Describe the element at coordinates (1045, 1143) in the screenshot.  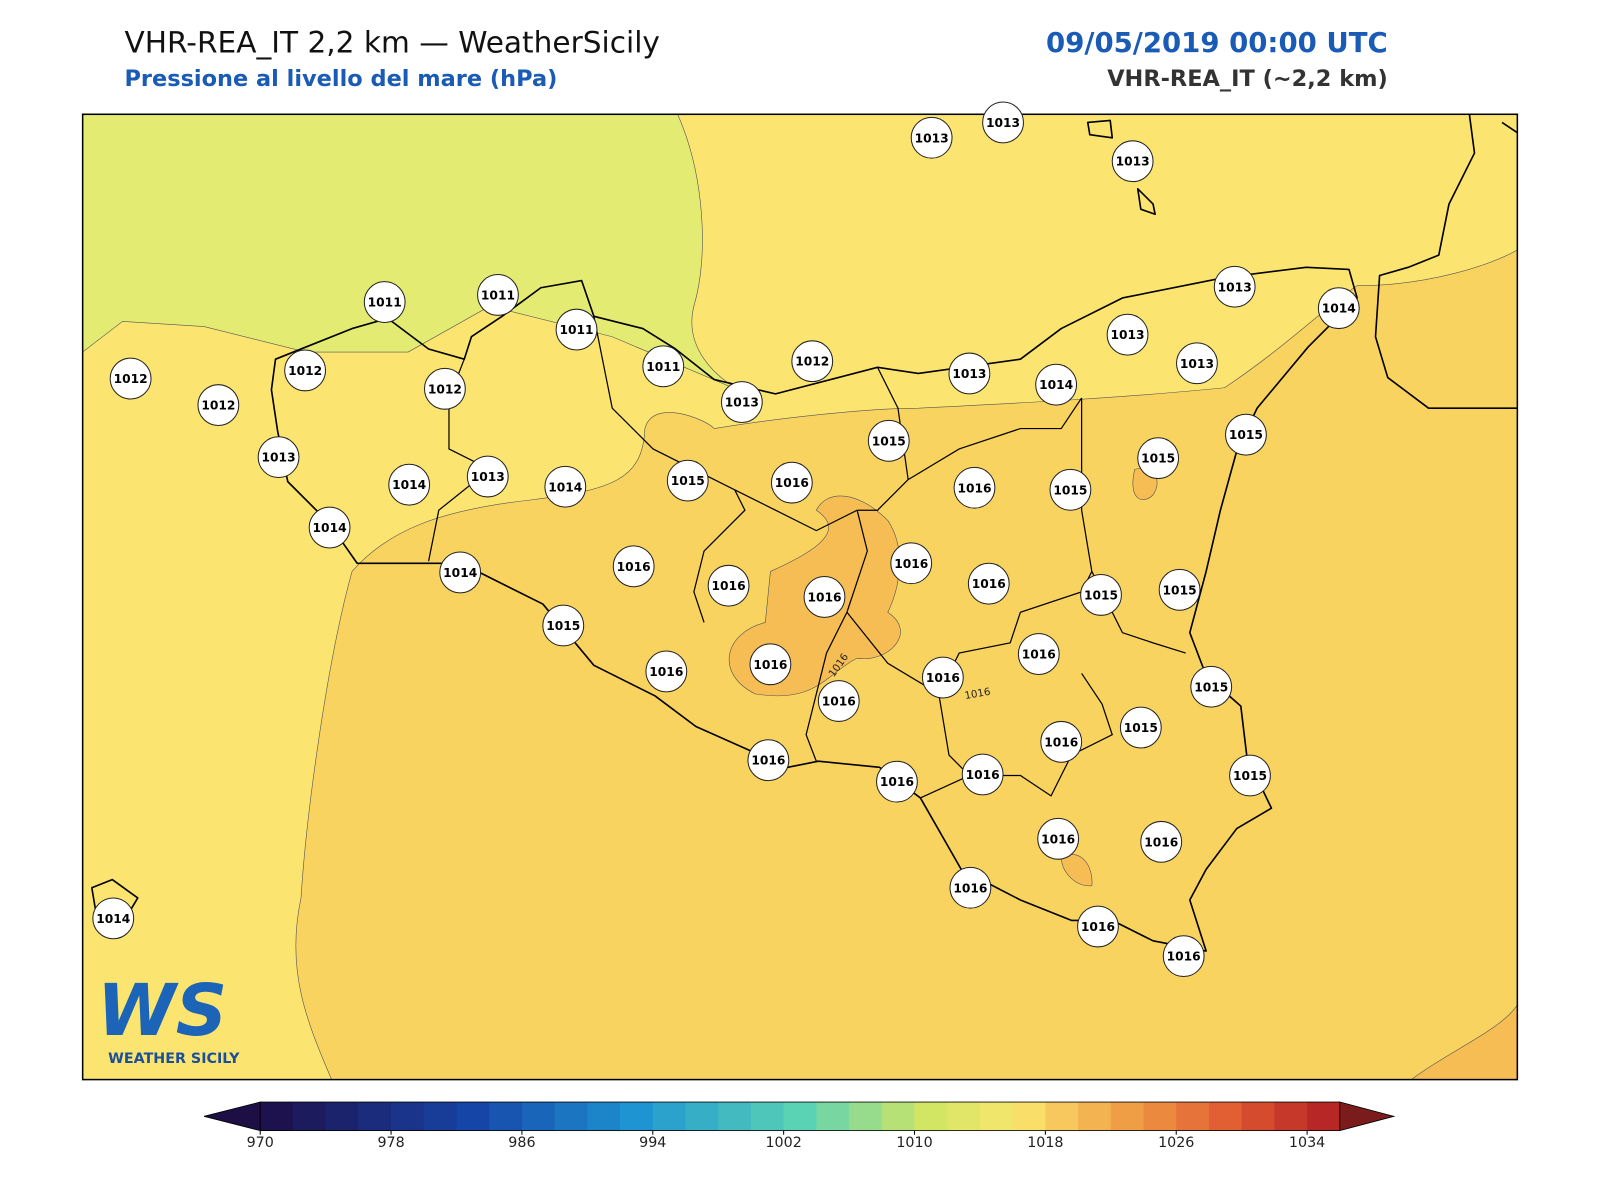
I see `colorbar-tick-label: 1018` at that location.